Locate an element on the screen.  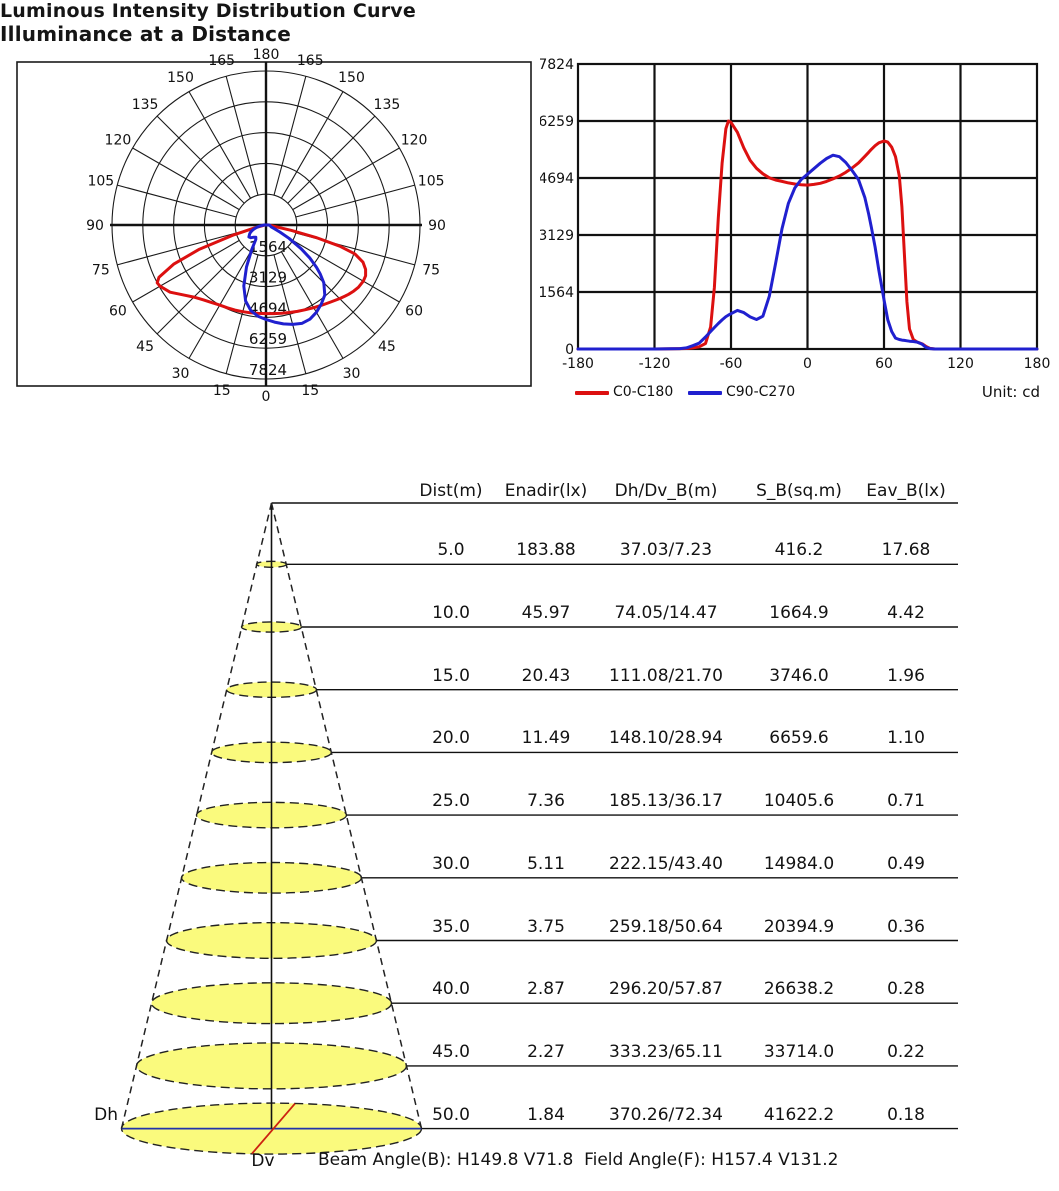
table-cell: 0.36 is located at coordinates (906, 926).